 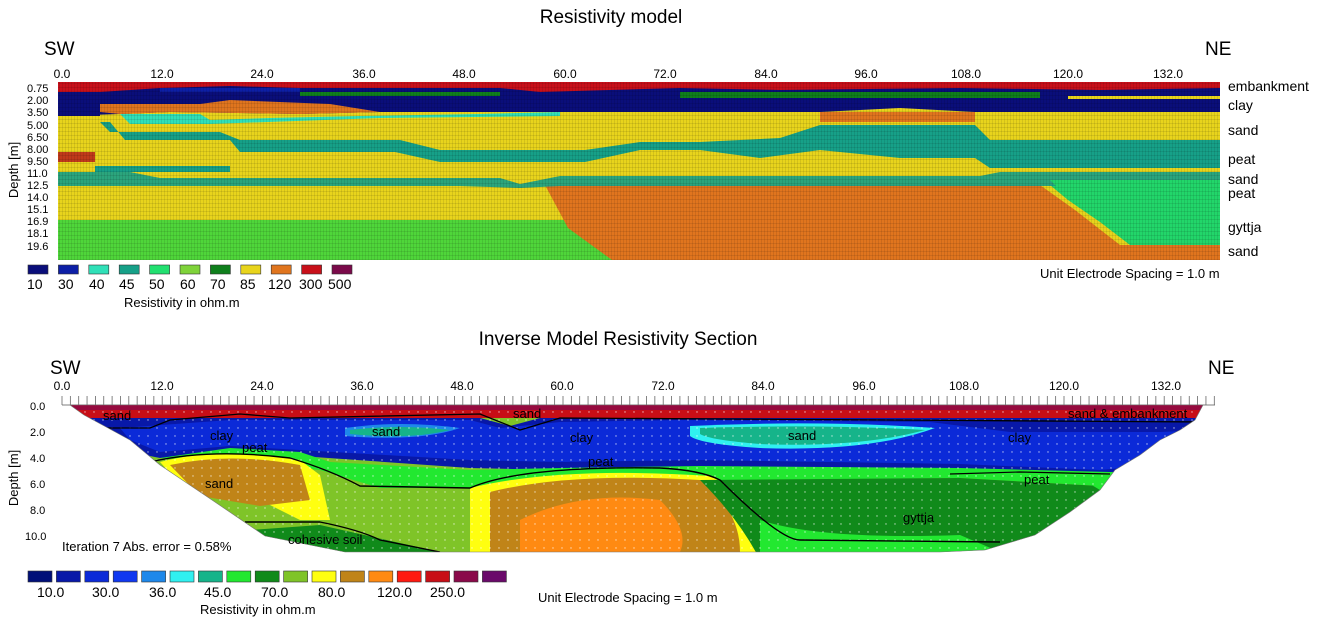 What do you see at coordinates (162, 592) in the screenshot?
I see `bottom-legend-value: 36.0` at bounding box center [162, 592].